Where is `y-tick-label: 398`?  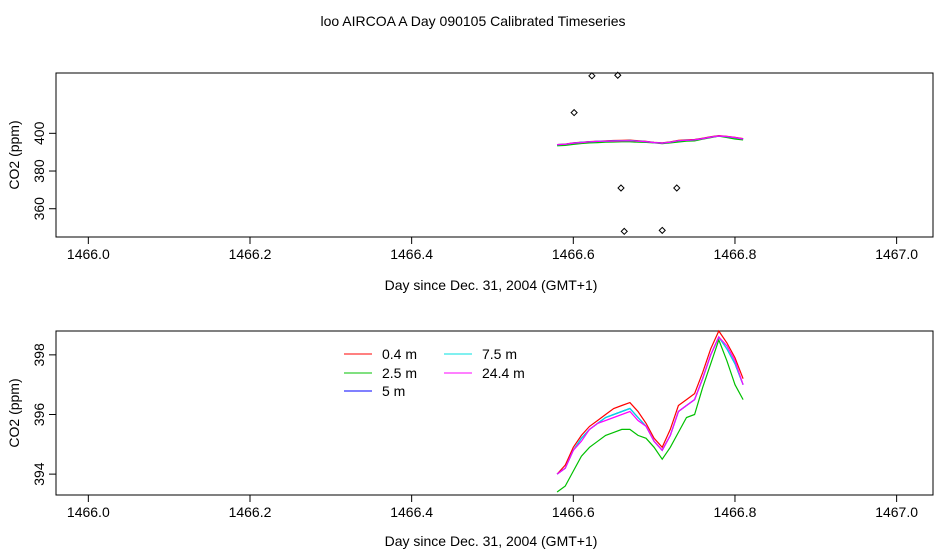
y-tick-label: 398 is located at coordinates (39, 355).